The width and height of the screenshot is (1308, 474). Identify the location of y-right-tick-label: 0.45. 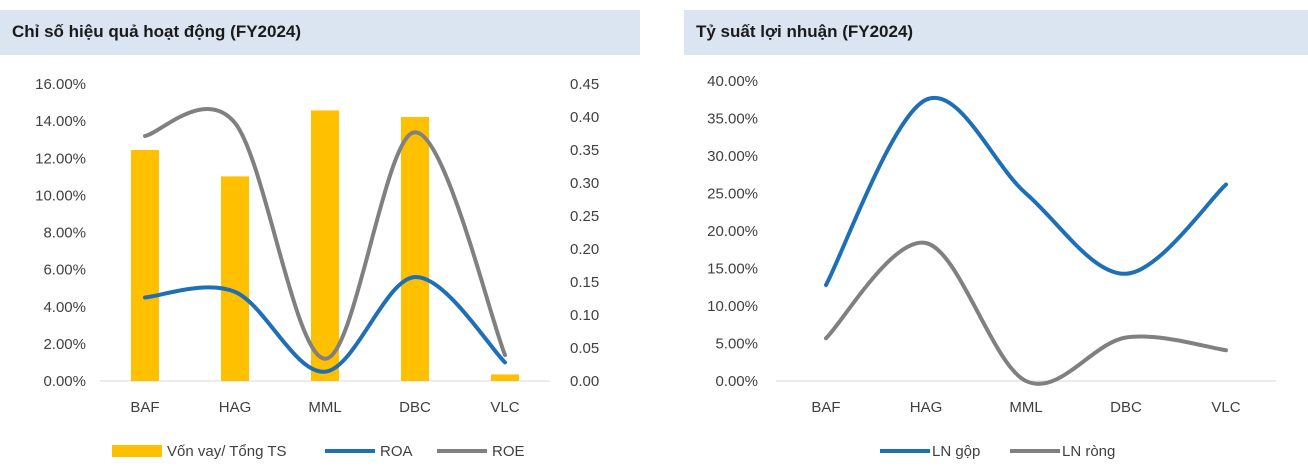
(584, 84).